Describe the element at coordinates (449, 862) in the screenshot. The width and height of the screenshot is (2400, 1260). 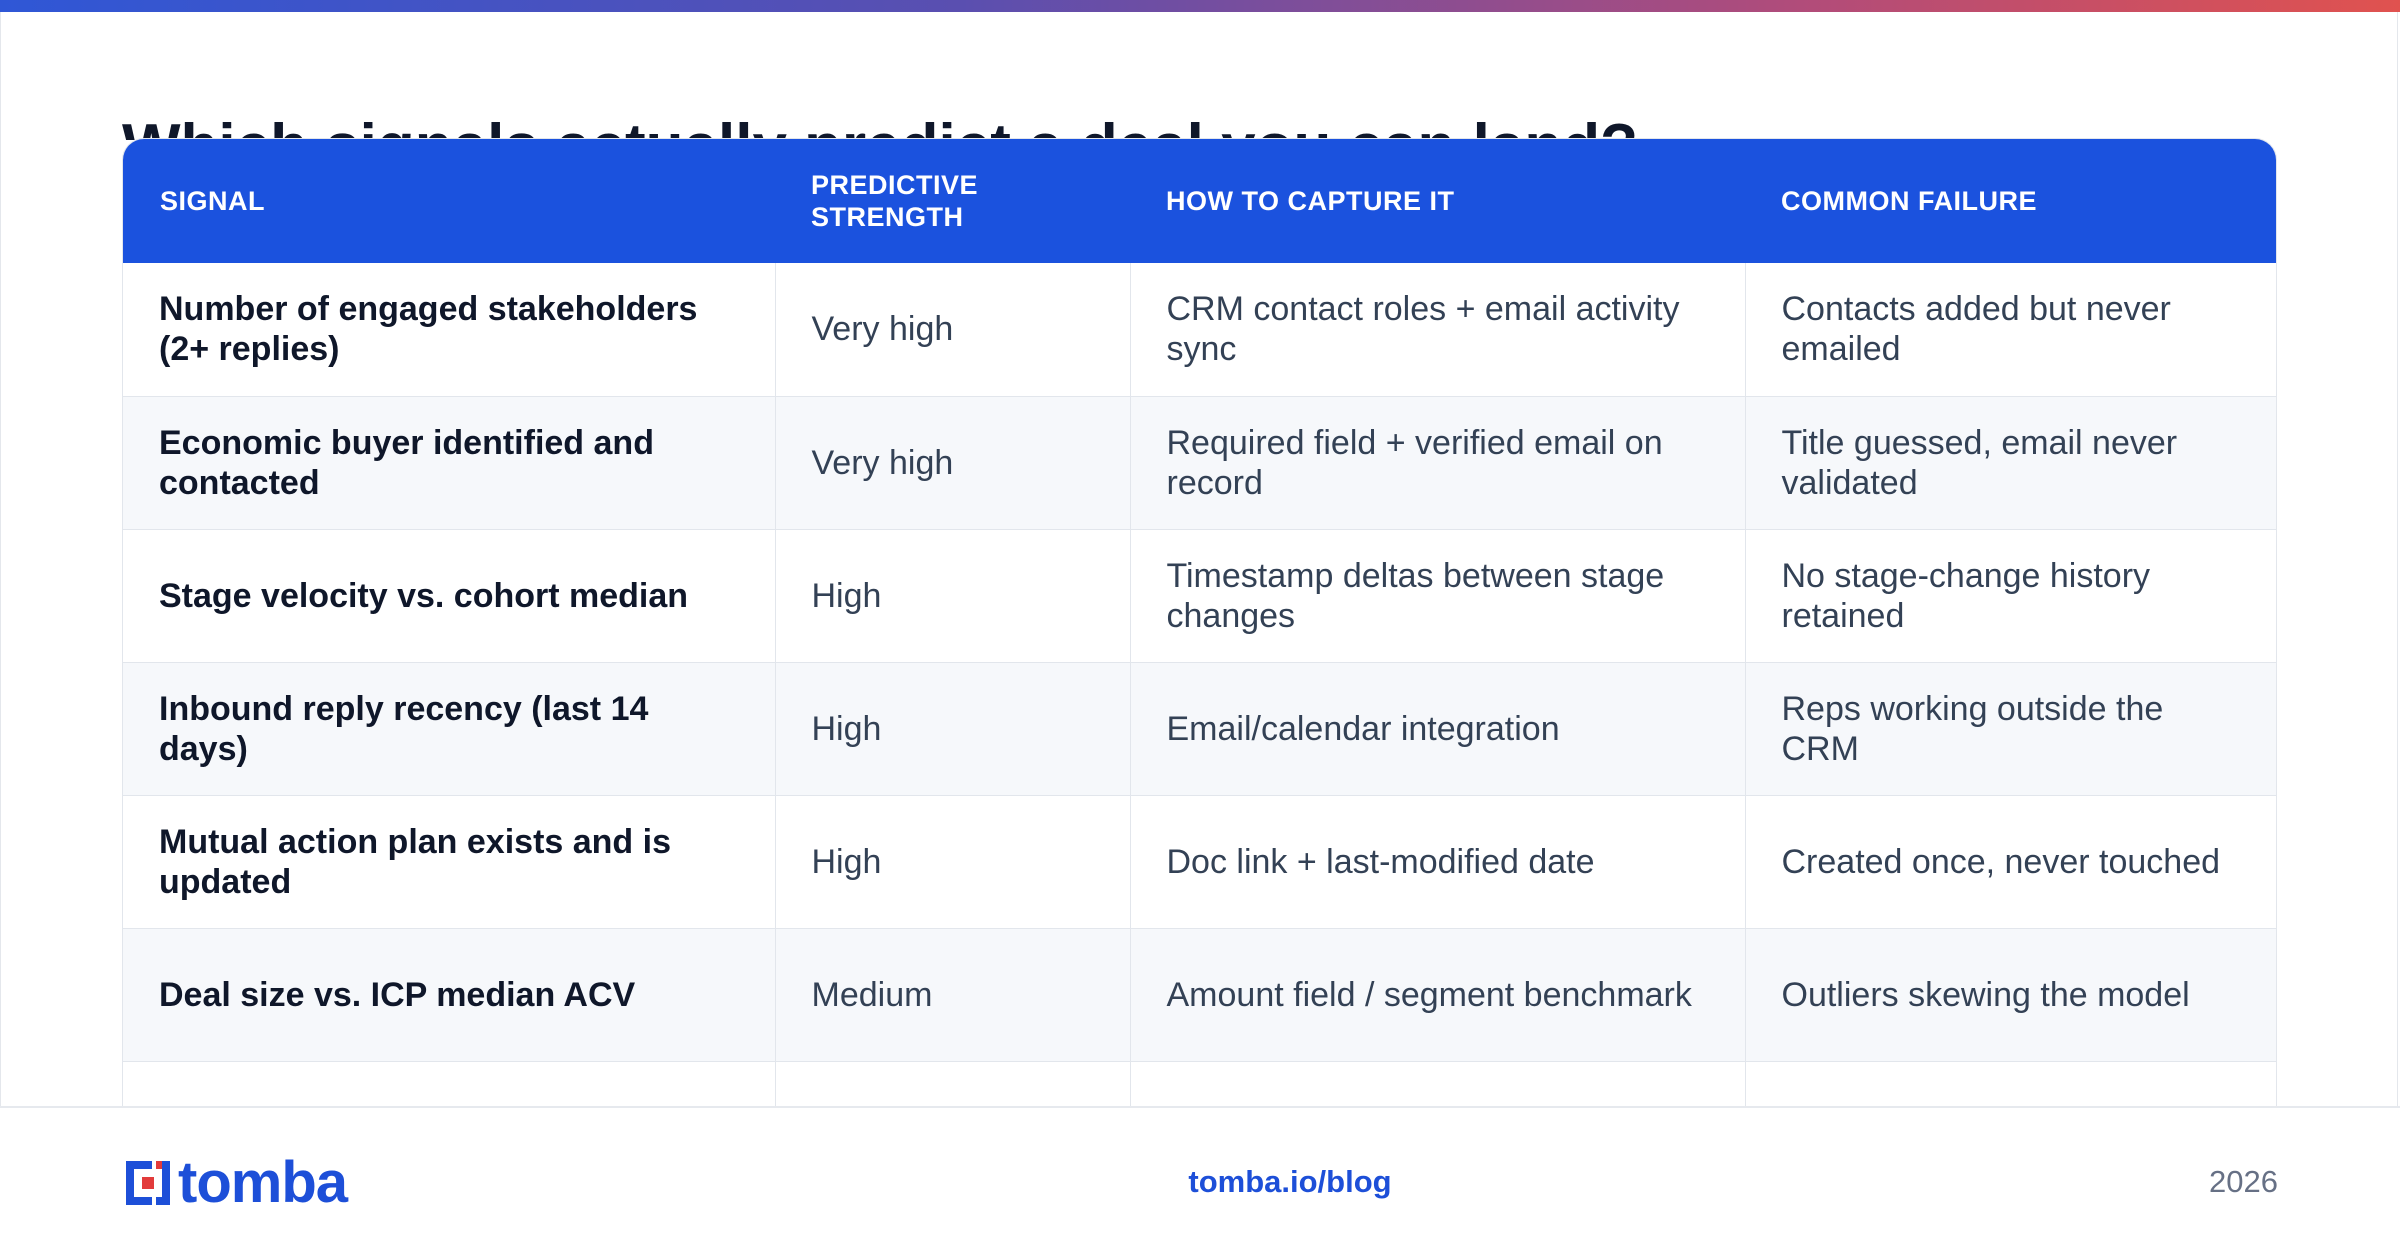
I see `signal-cell: Mutual action plan exists and is updated` at that location.